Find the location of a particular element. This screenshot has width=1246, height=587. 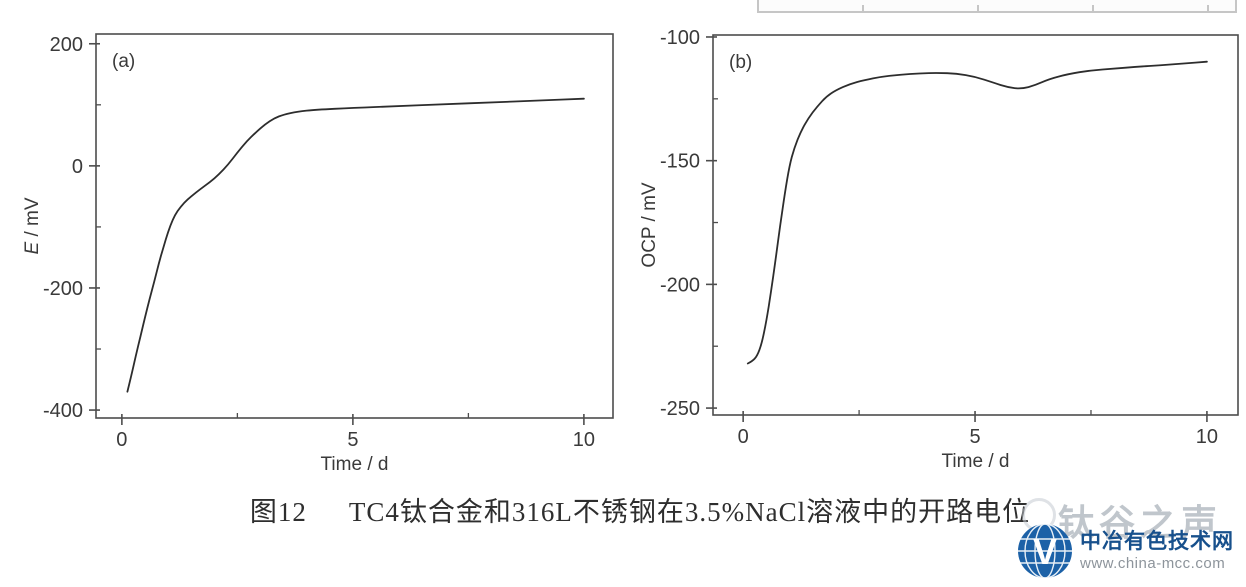

y-tick-label: 200 is located at coordinates (66, 45).